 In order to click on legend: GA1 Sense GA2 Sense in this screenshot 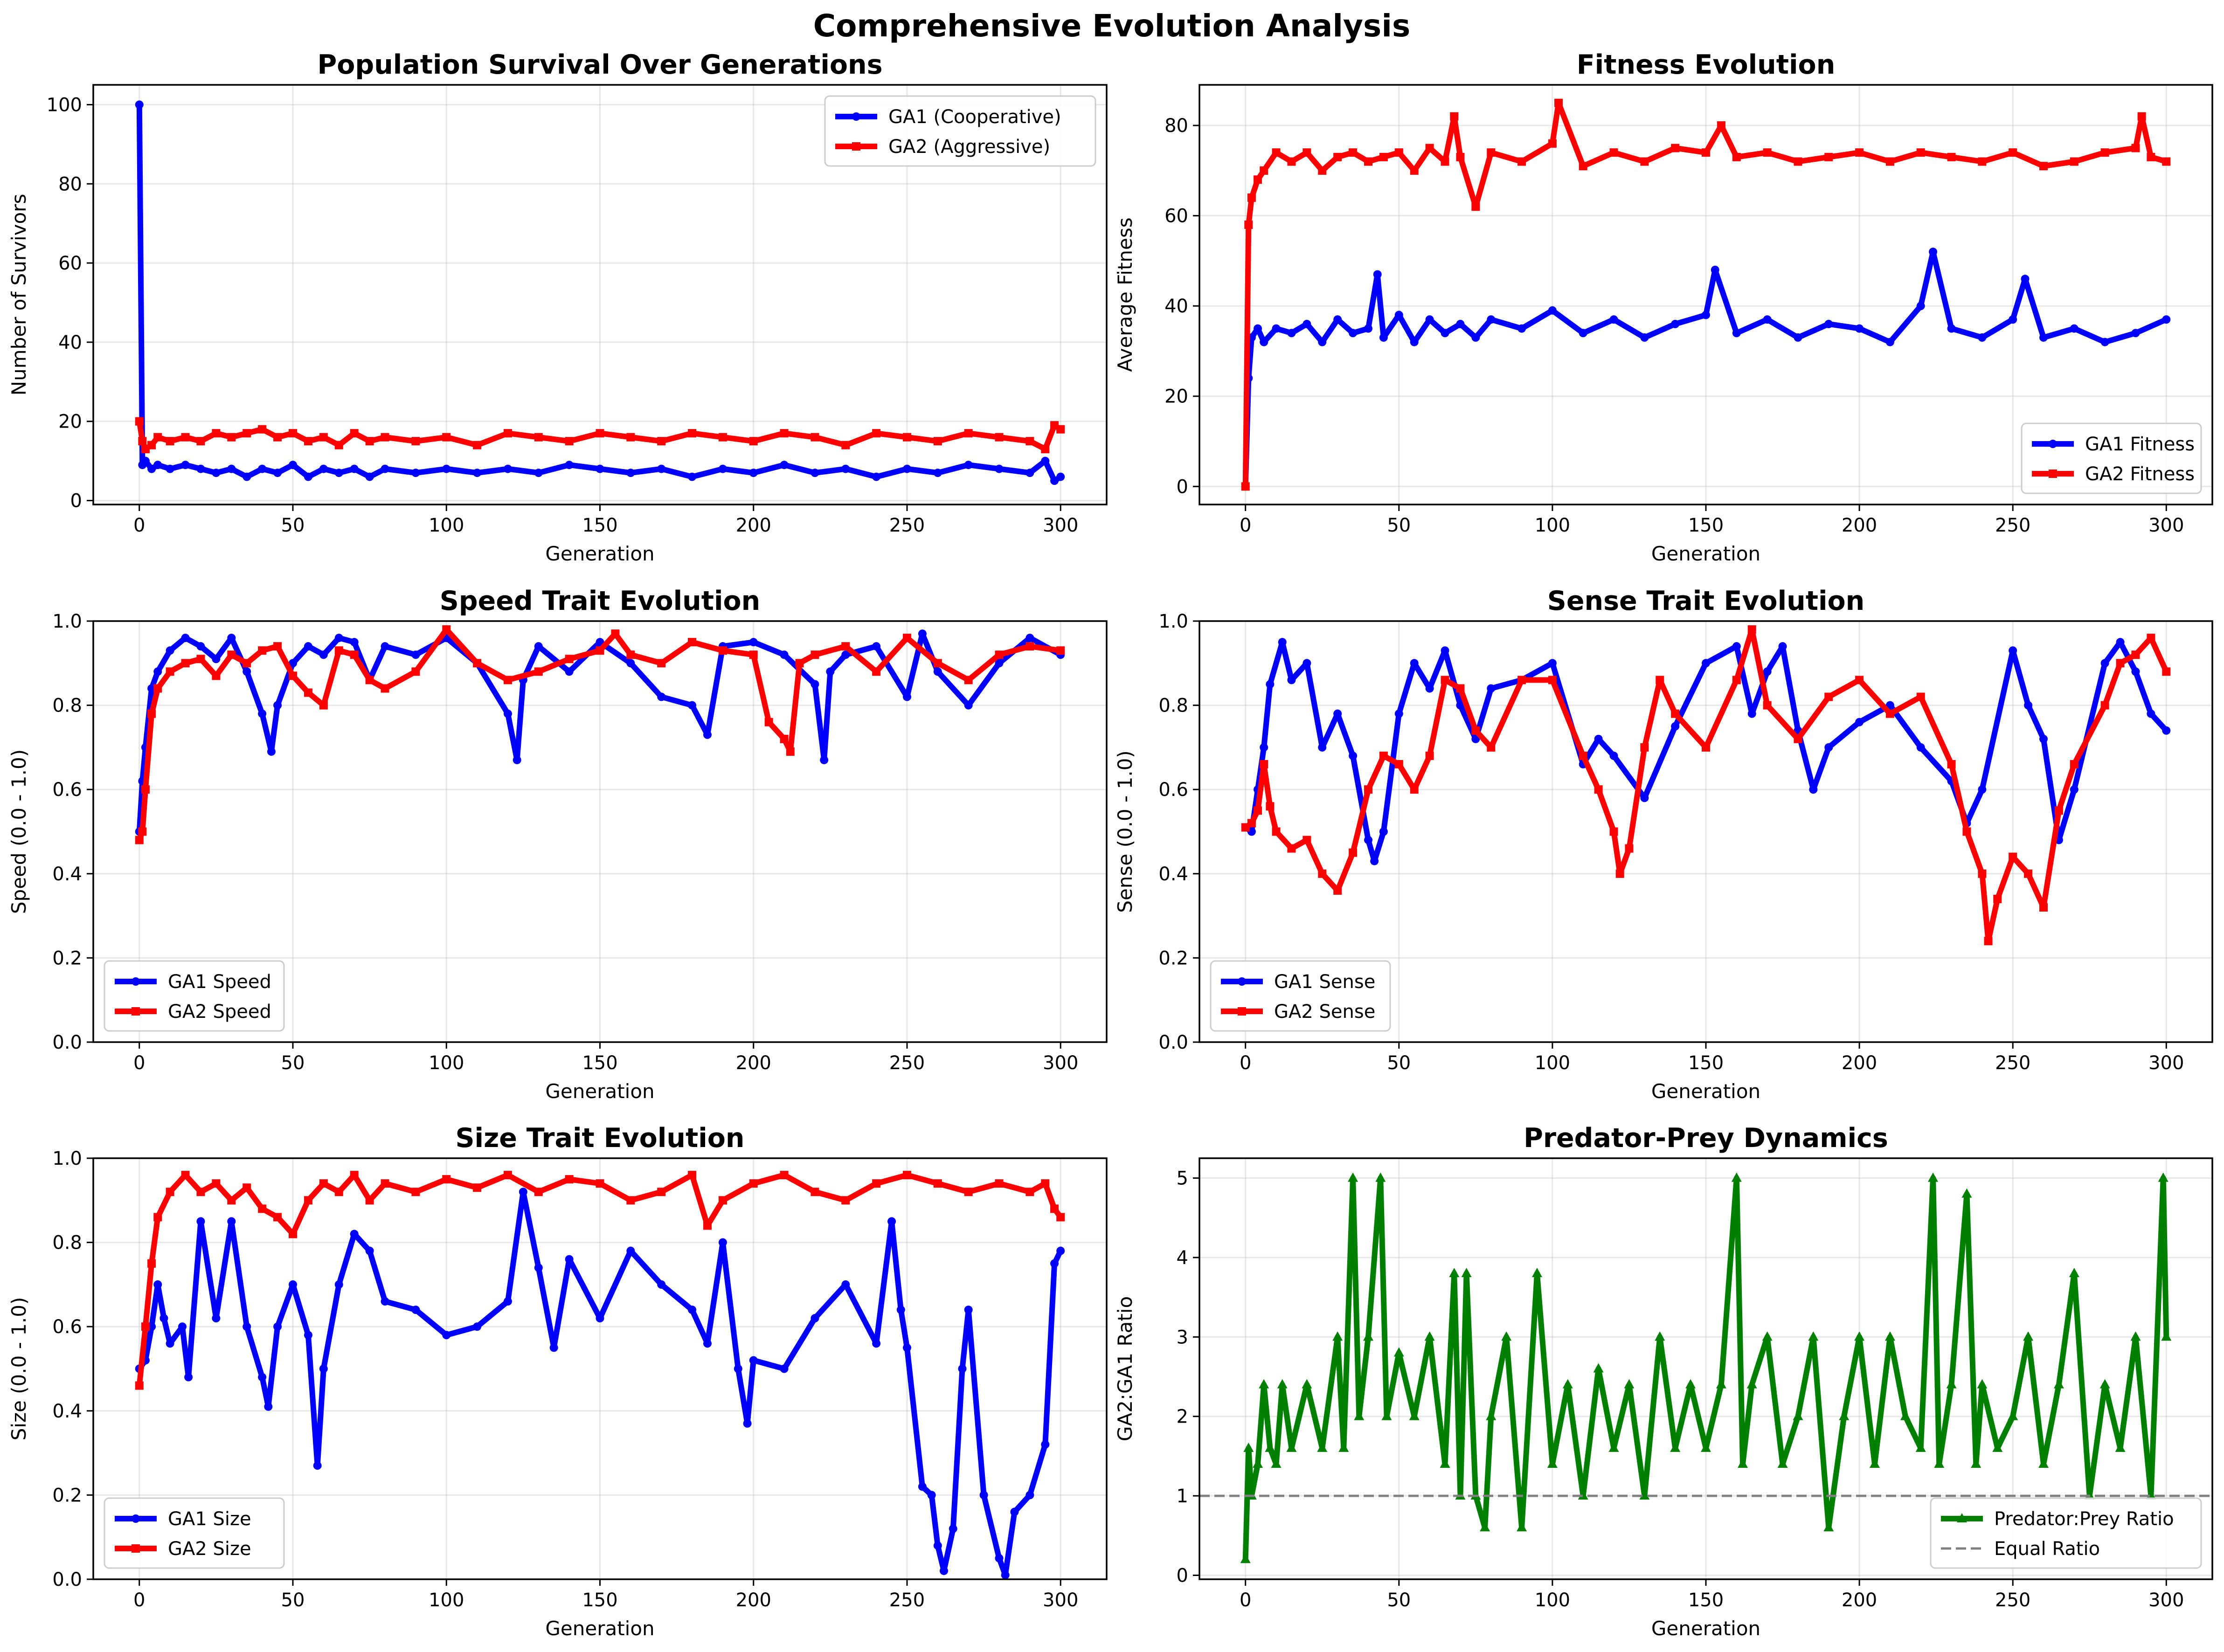, I will do `click(1300, 996)`.